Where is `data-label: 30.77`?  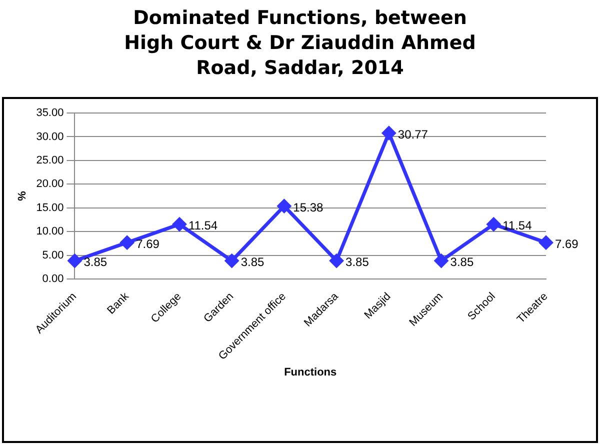
data-label: 30.77 is located at coordinates (413, 134).